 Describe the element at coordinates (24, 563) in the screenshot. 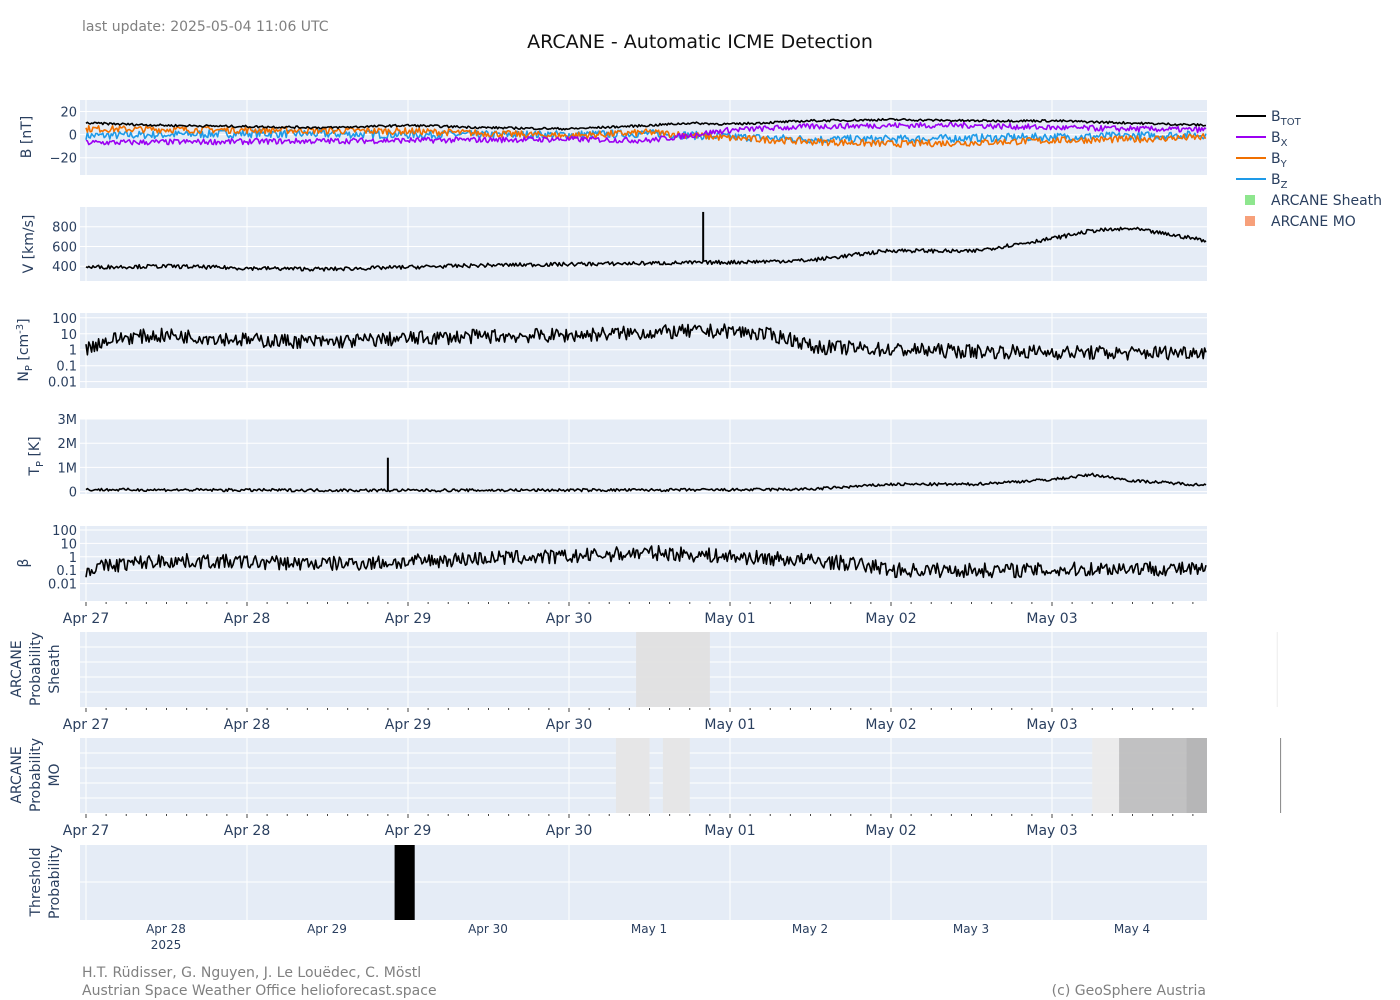

I see `y-axis-title-beta: β` at that location.